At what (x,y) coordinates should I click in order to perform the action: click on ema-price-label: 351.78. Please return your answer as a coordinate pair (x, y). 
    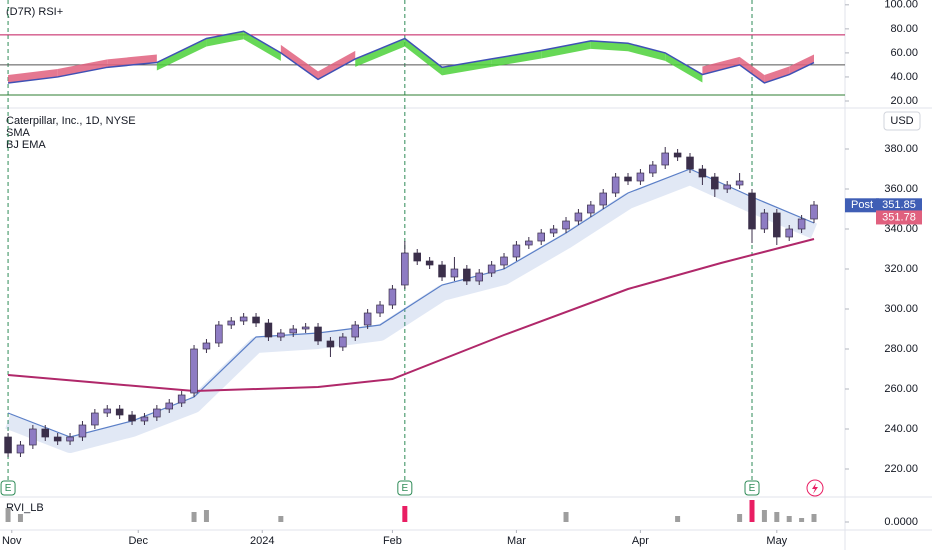
    Looking at the image, I should click on (899, 217).